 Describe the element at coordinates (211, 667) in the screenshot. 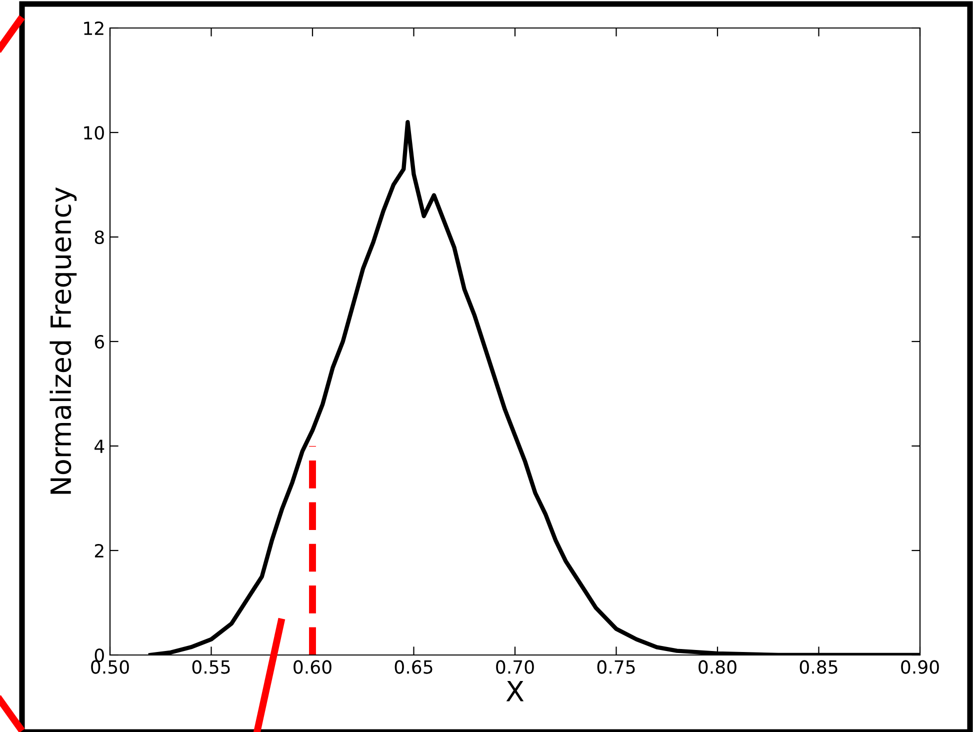

I see `x-tick-label: 0.55` at that location.